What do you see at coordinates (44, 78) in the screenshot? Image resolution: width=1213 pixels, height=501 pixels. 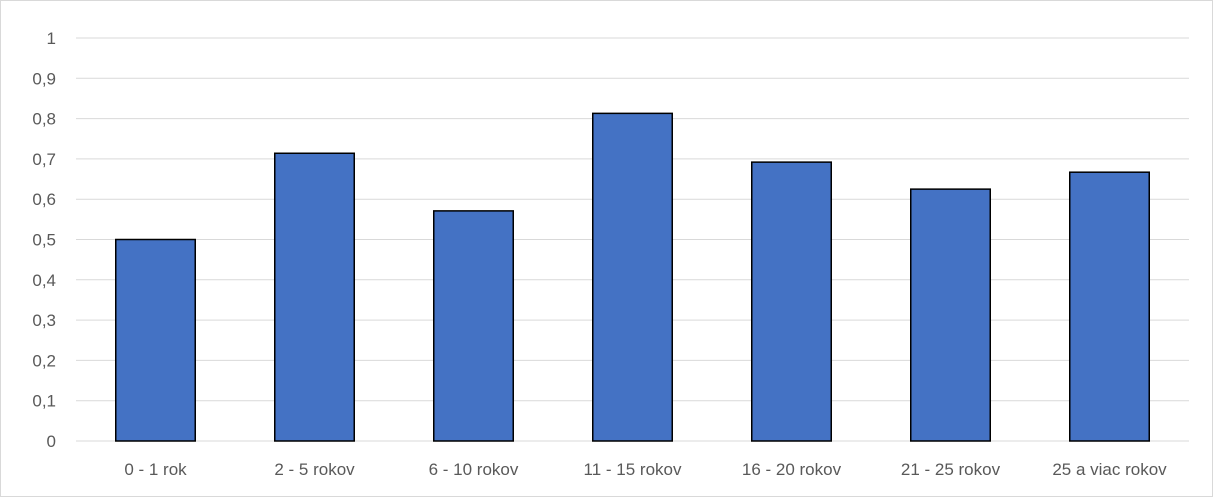 I see `y-tick-label: 0,9` at bounding box center [44, 78].